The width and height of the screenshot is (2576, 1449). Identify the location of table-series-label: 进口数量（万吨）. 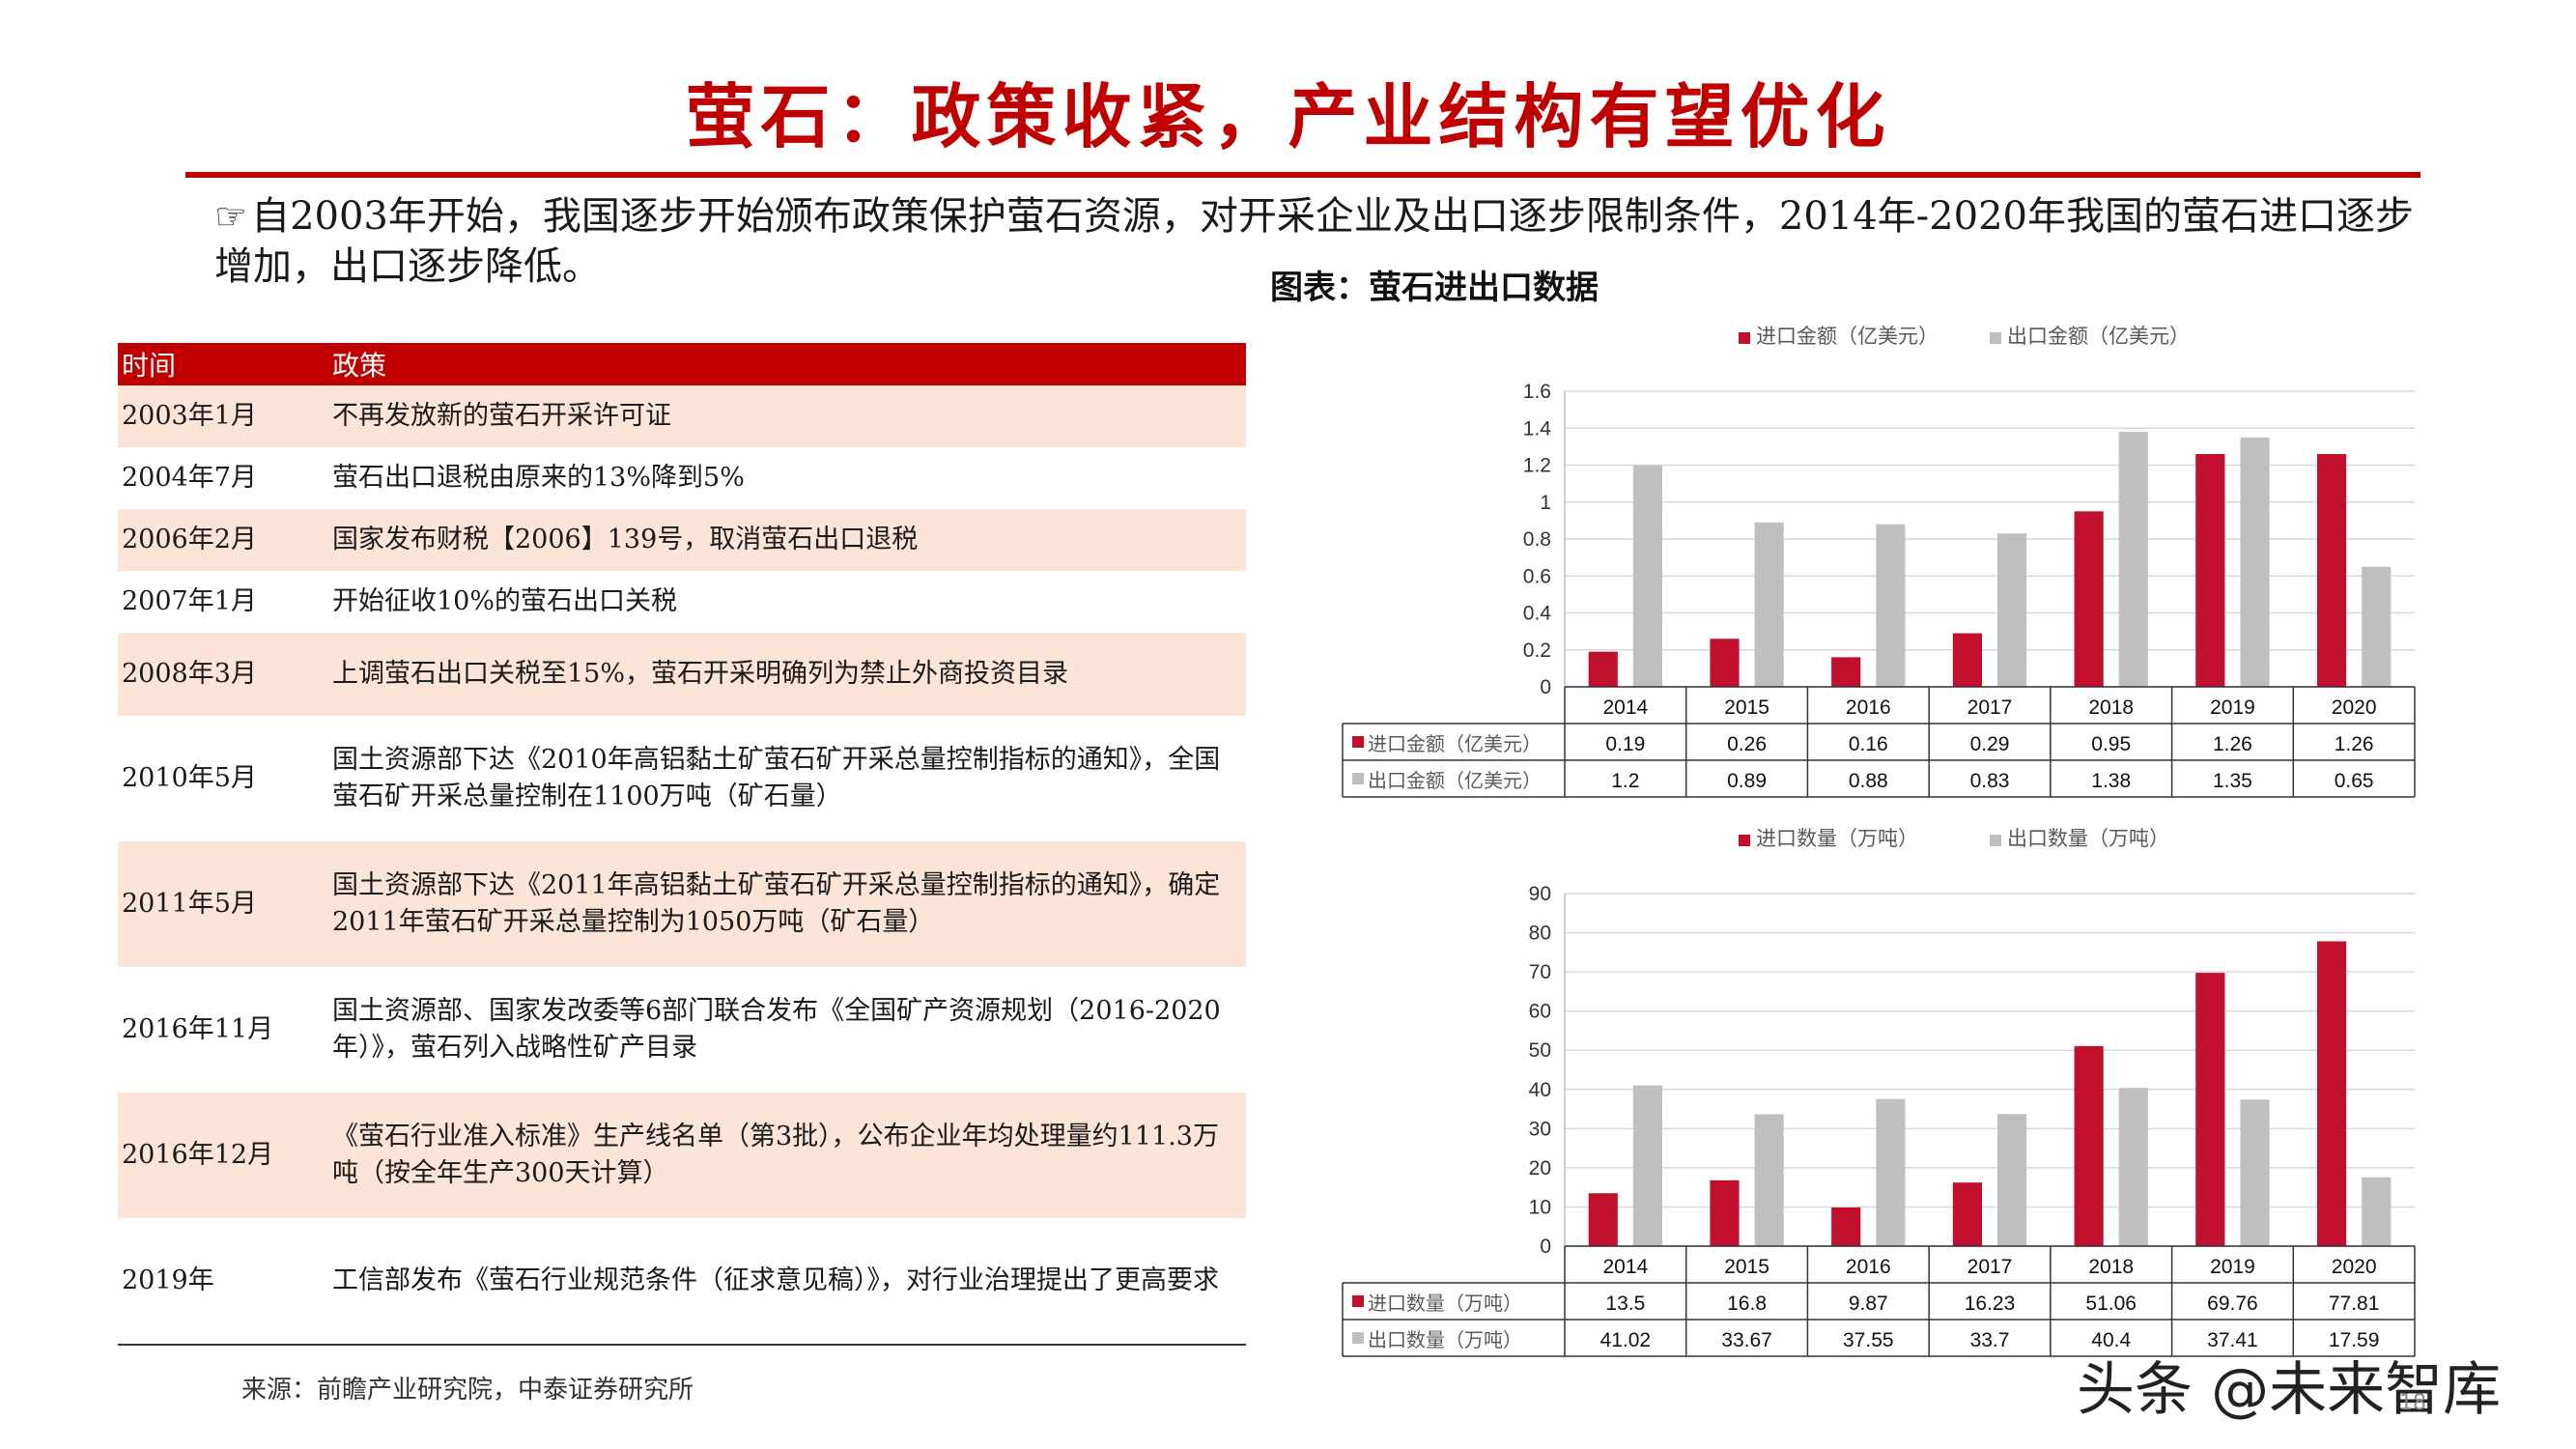
(1445, 1304).